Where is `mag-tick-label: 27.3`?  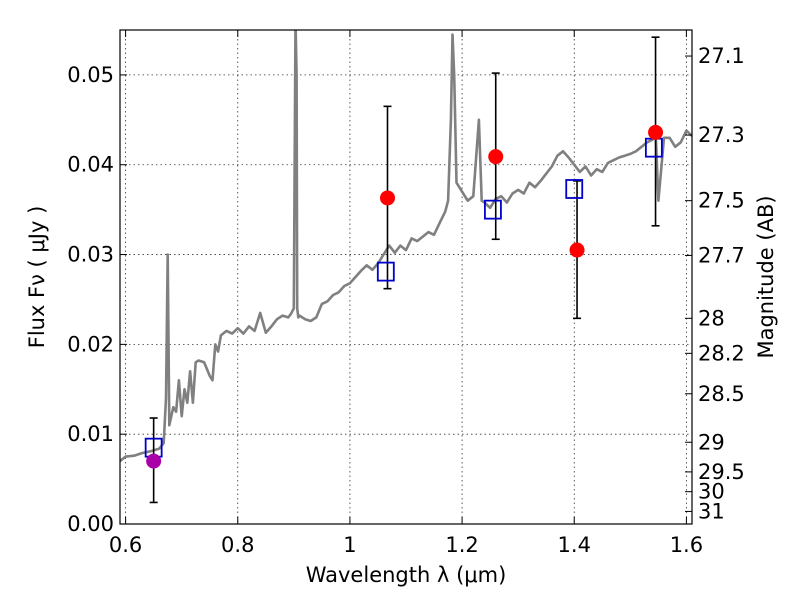
mag-tick-label: 27.3 is located at coordinates (721, 135).